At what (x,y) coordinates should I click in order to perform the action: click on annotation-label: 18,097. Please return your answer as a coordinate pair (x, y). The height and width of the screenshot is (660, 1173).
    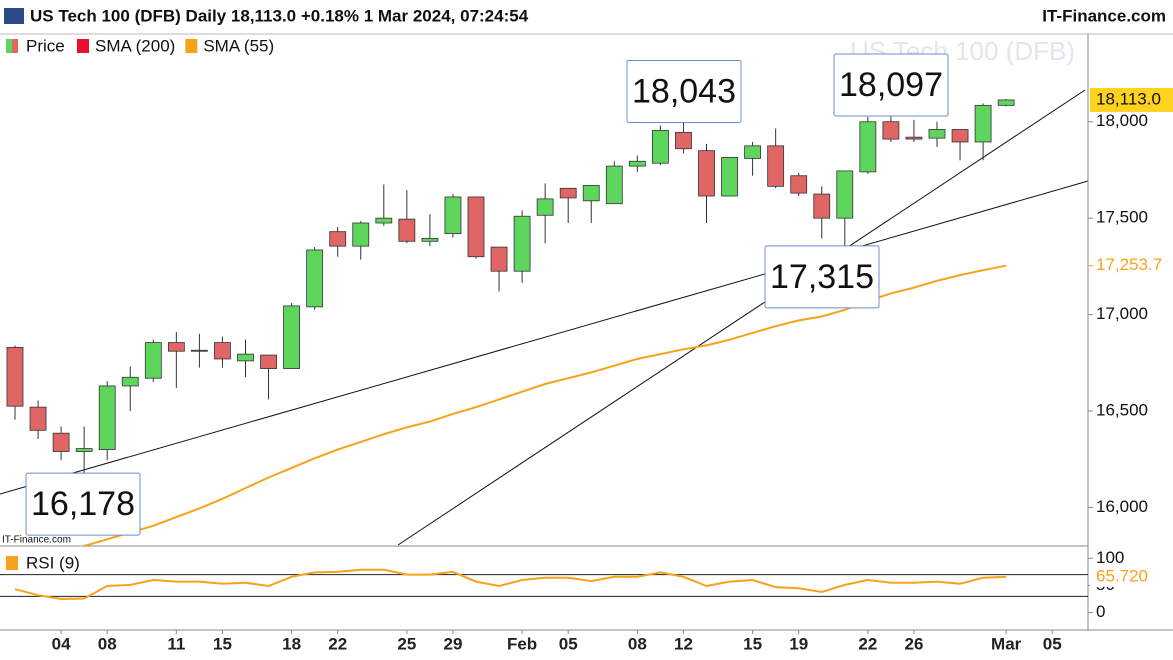
    Looking at the image, I should click on (891, 85).